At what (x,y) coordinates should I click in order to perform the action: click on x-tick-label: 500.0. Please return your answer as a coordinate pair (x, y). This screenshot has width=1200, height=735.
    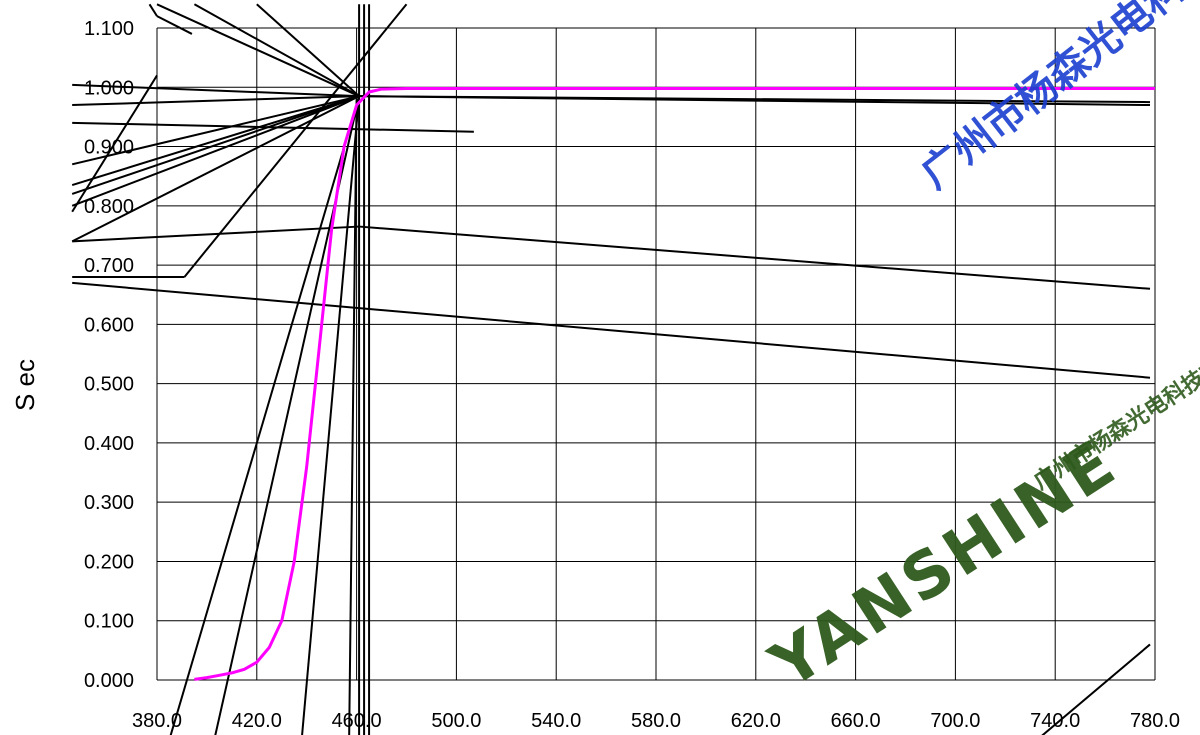
    Looking at the image, I should click on (456, 721).